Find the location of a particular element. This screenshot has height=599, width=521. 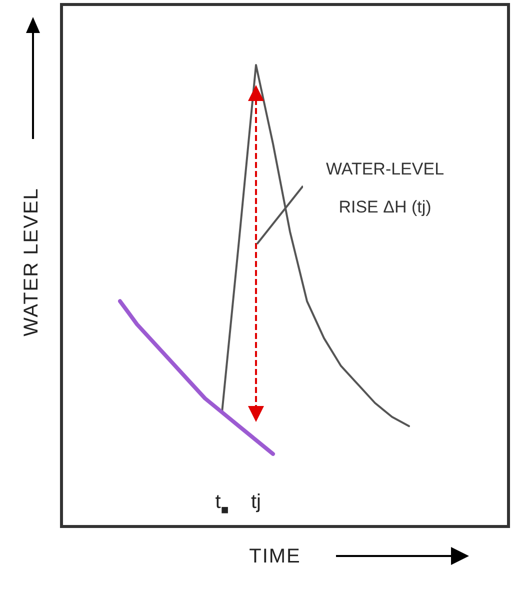

y-axis-title: WATER LEVEL is located at coordinates (32, 262).